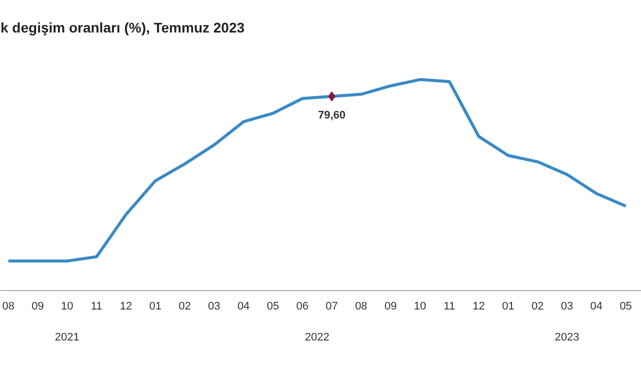 The width and height of the screenshot is (641, 380). I want to click on text: 2022, so click(317, 338).